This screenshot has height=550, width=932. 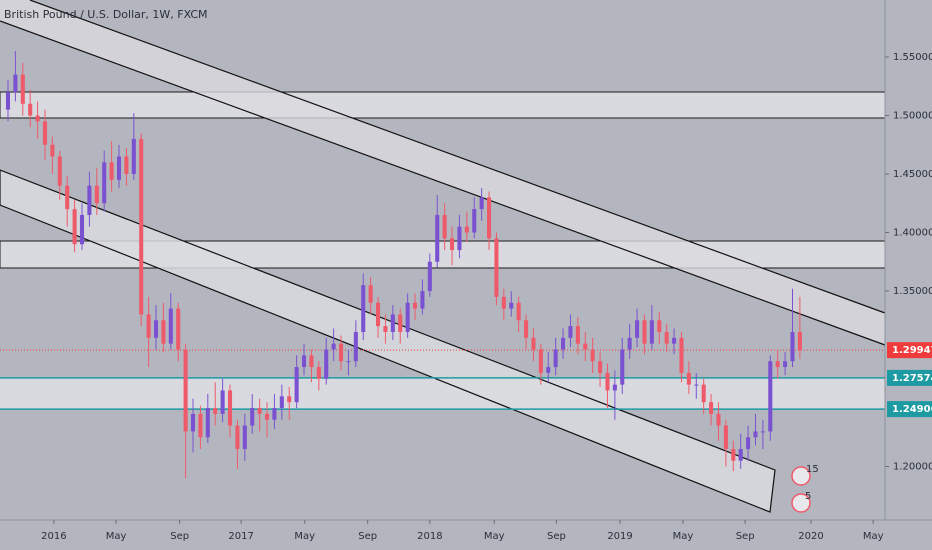 What do you see at coordinates (442, 393) in the screenshot?
I see `zone` at bounding box center [442, 393].